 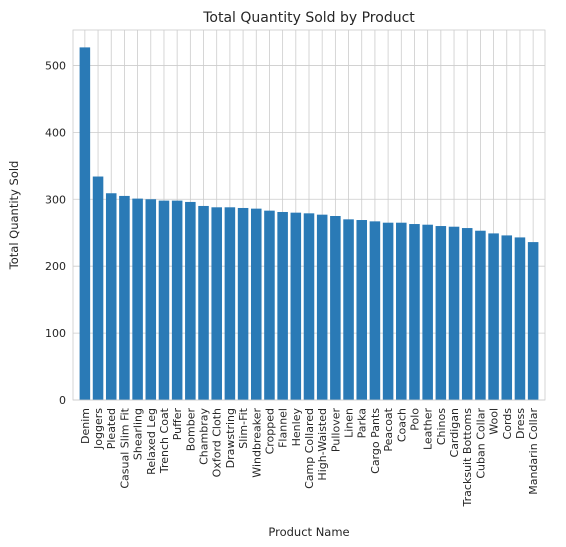 What do you see at coordinates (375, 441) in the screenshot?
I see `x-tick-label: Cargo Pants` at bounding box center [375, 441].